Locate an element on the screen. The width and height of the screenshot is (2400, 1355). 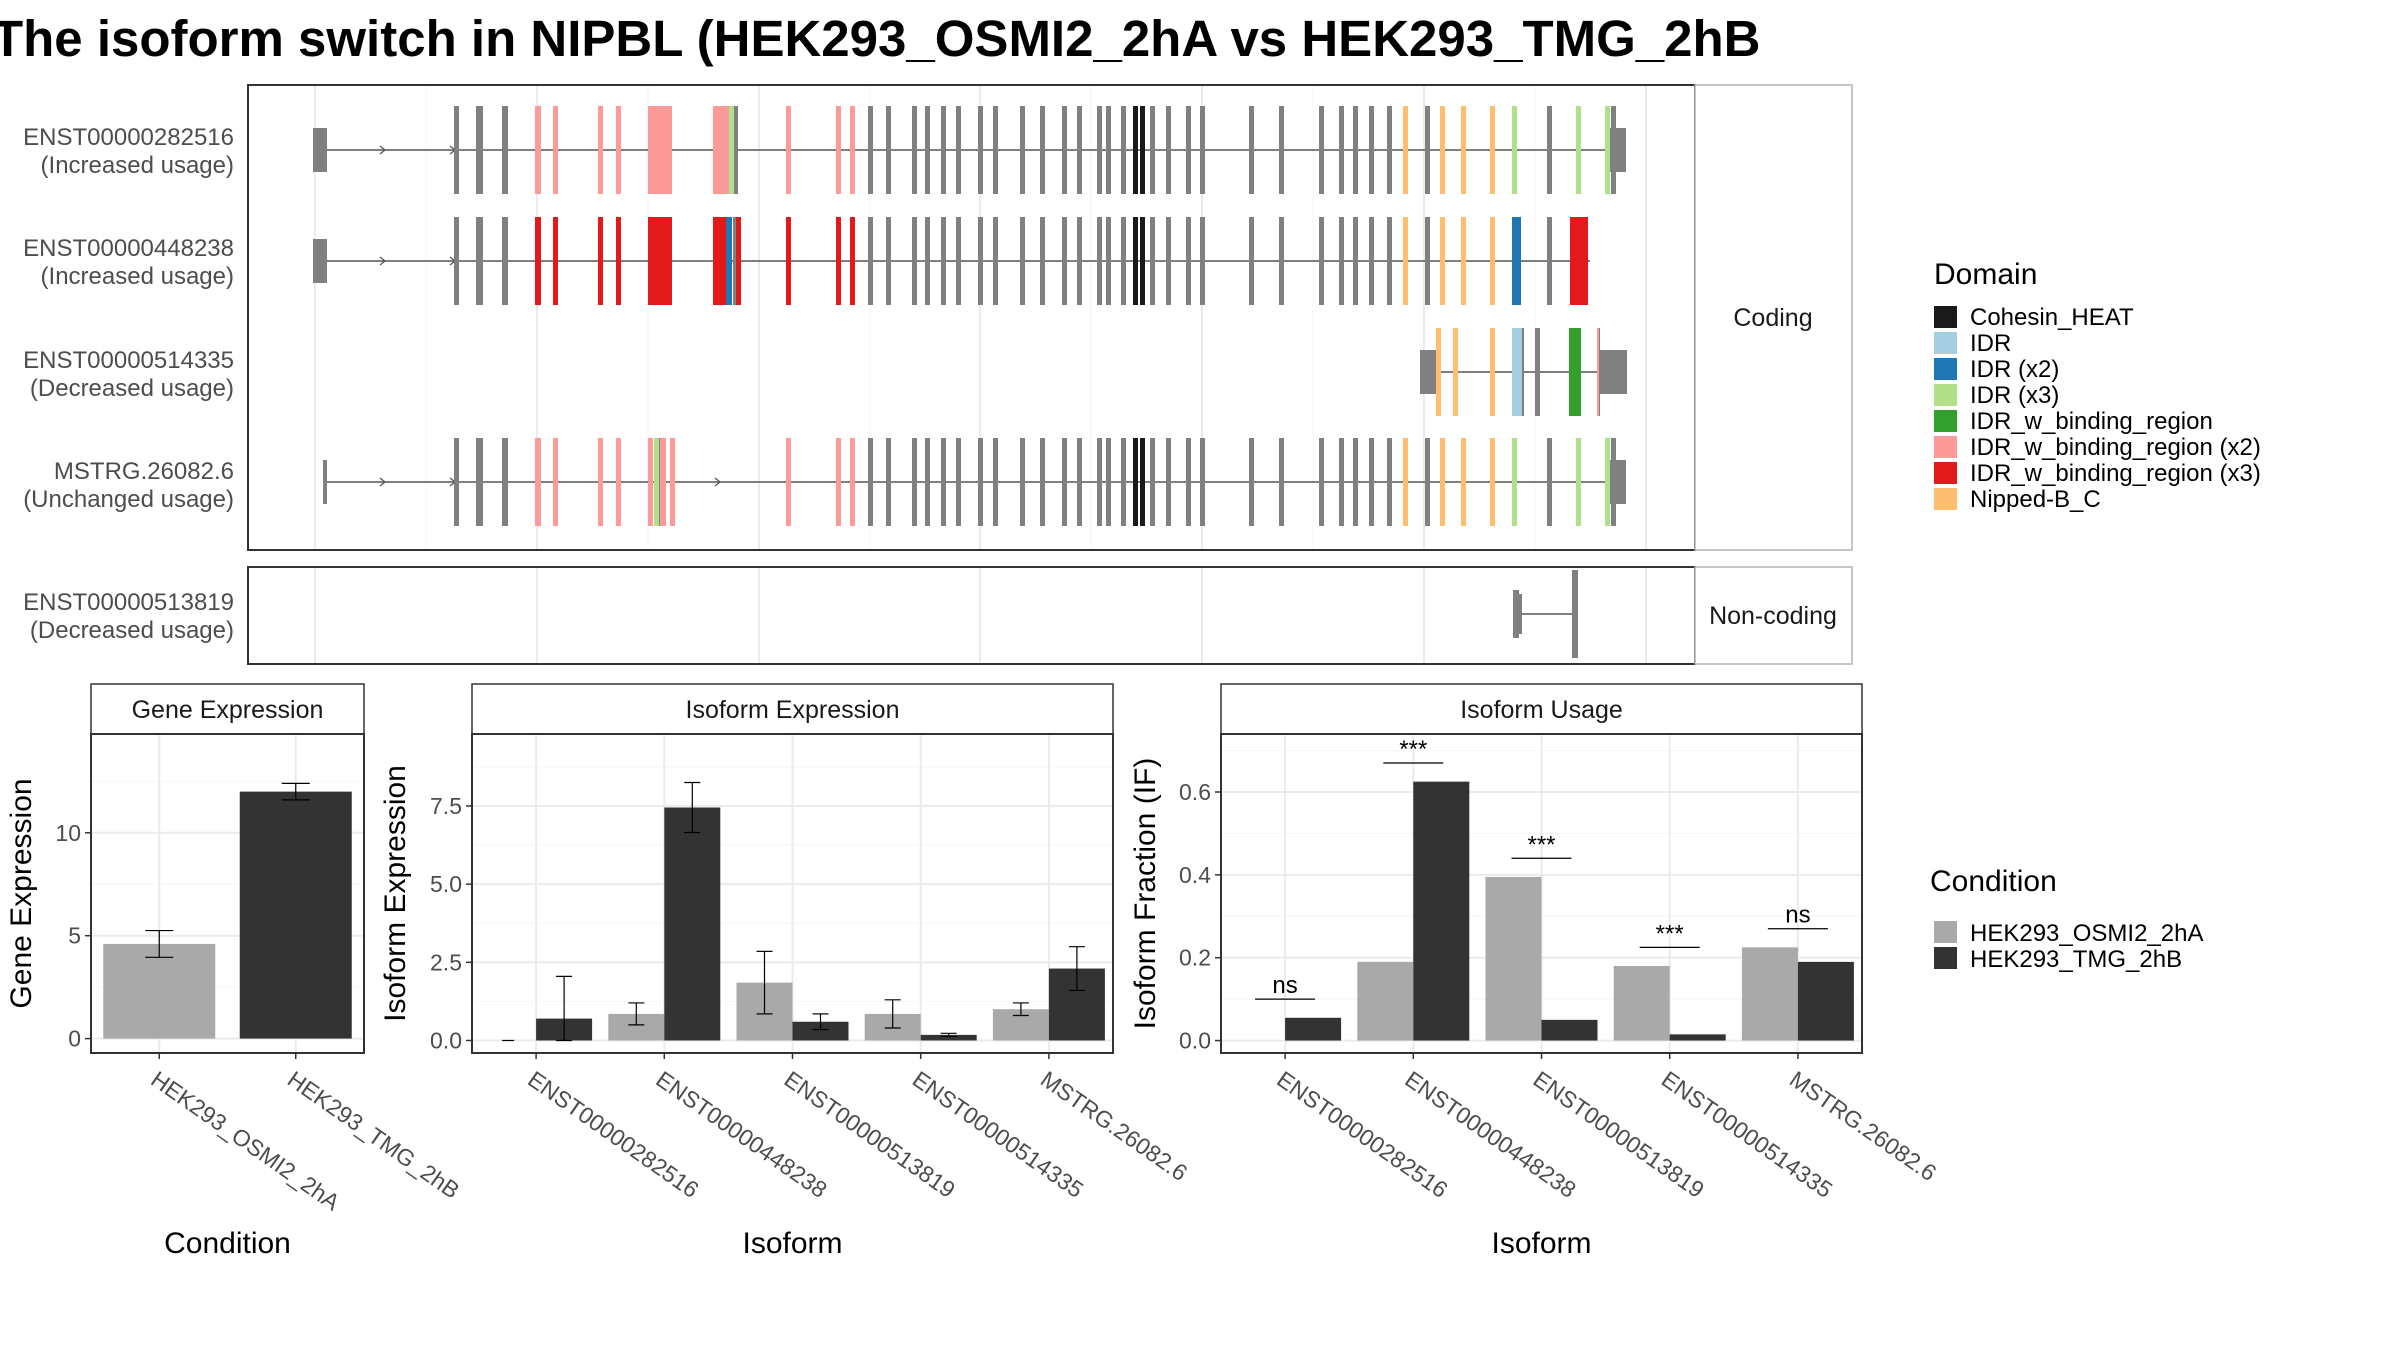
x-axis-title: Condition is located at coordinates (227, 1243).